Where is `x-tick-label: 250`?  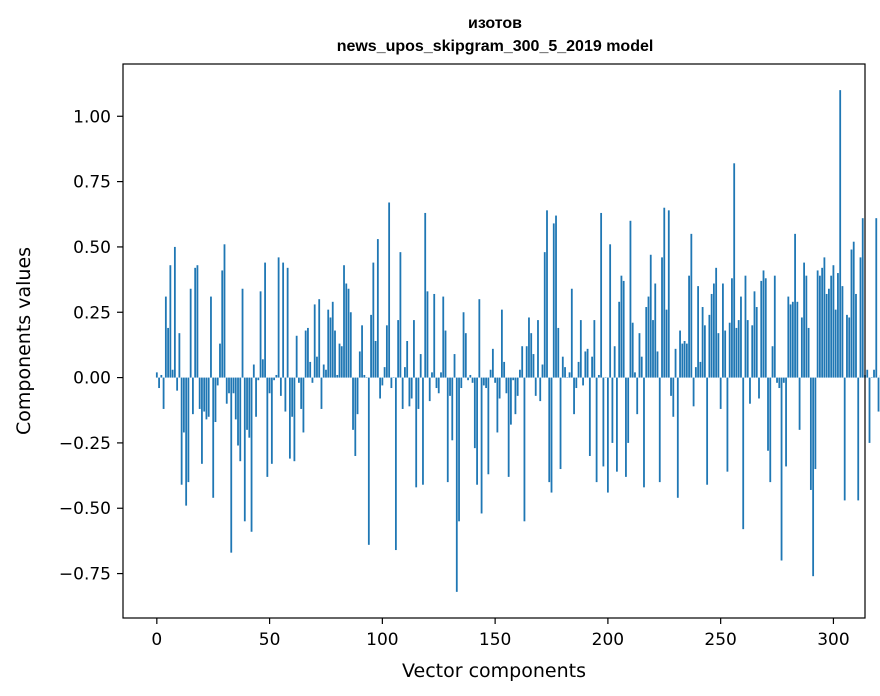
x-tick-label: 250 is located at coordinates (720, 640).